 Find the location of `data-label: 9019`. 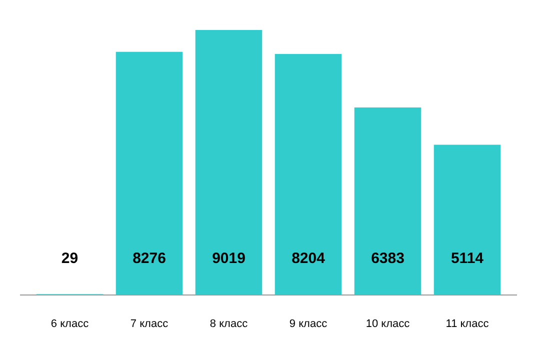

data-label: 9019 is located at coordinates (229, 258).